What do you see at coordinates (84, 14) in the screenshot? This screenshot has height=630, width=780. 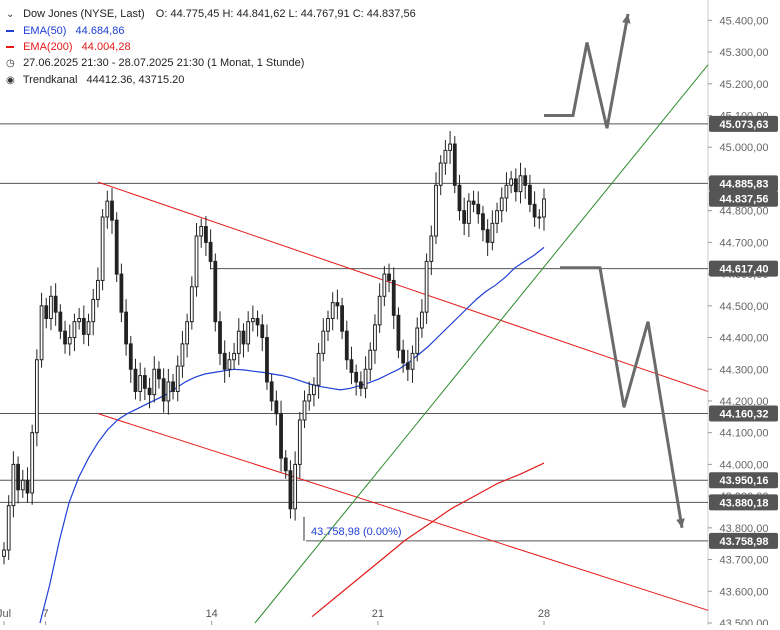 I see `legend-instrument: Dow Jones (NYSE, Last)` at bounding box center [84, 14].